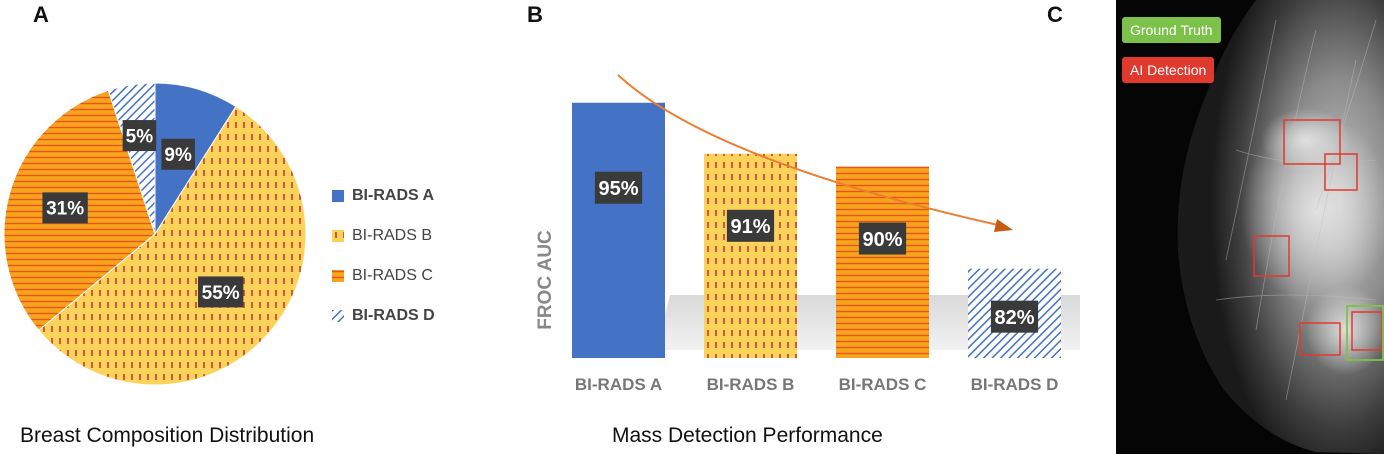  Describe the element at coordinates (338, 276) in the screenshot. I see `legend-swatch-c` at that location.